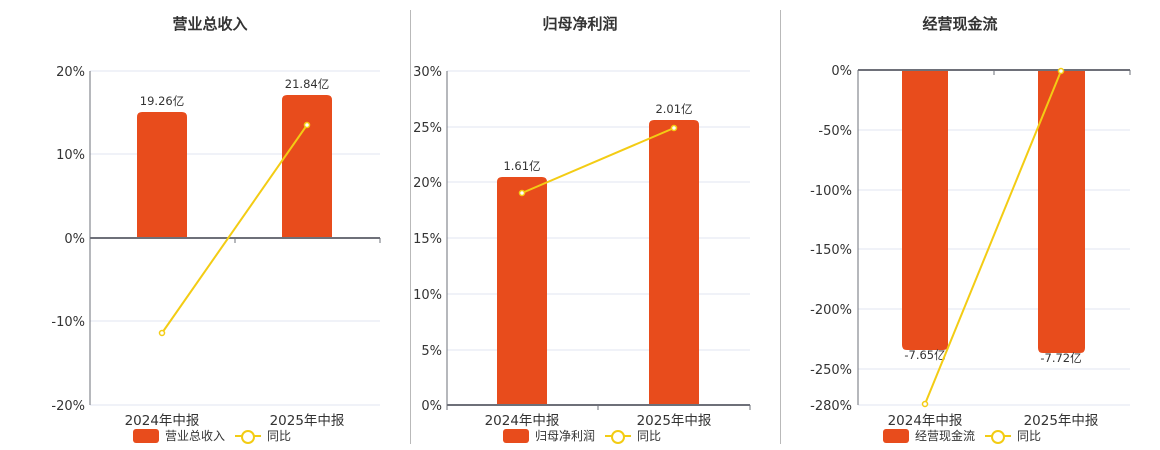 Image resolution: width=1160 pixels, height=450 pixels. What do you see at coordinates (307, 84) in the screenshot?
I see `bar-value-label: 21.84亿` at bounding box center [307, 84].